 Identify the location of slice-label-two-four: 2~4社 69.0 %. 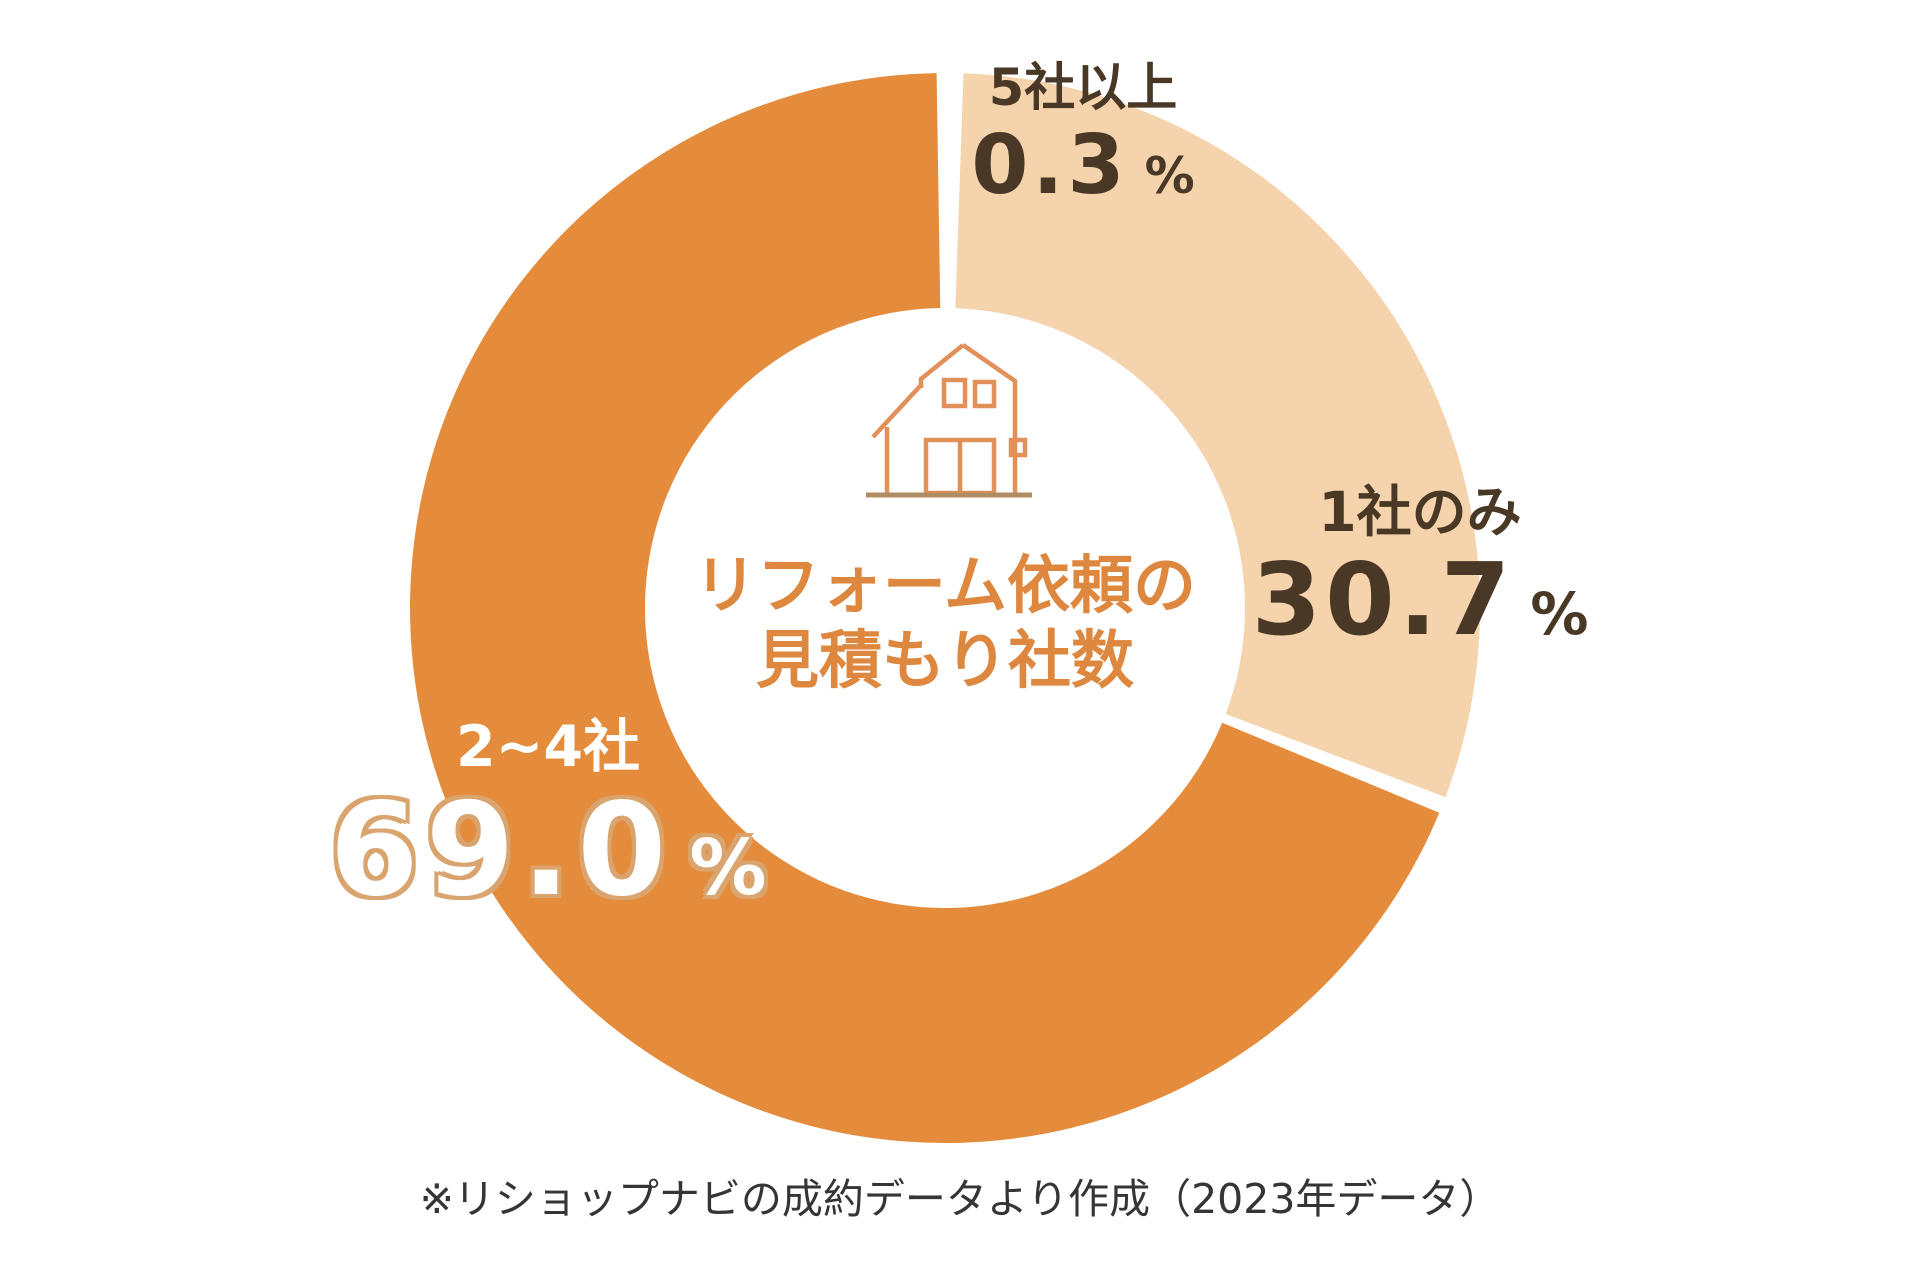
(548, 816).